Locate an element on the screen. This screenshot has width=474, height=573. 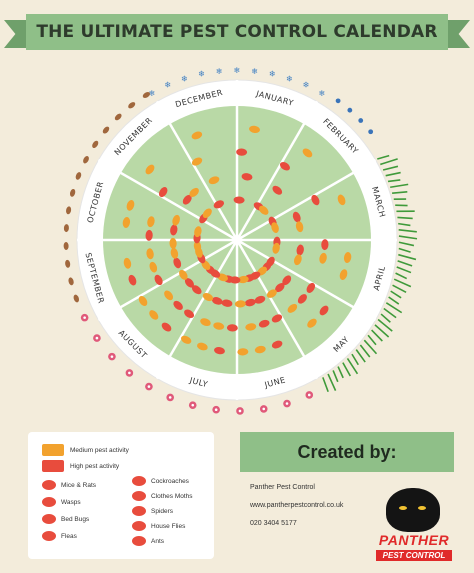
legend-high-row: High pest activity is located at coordinates (80, 466).